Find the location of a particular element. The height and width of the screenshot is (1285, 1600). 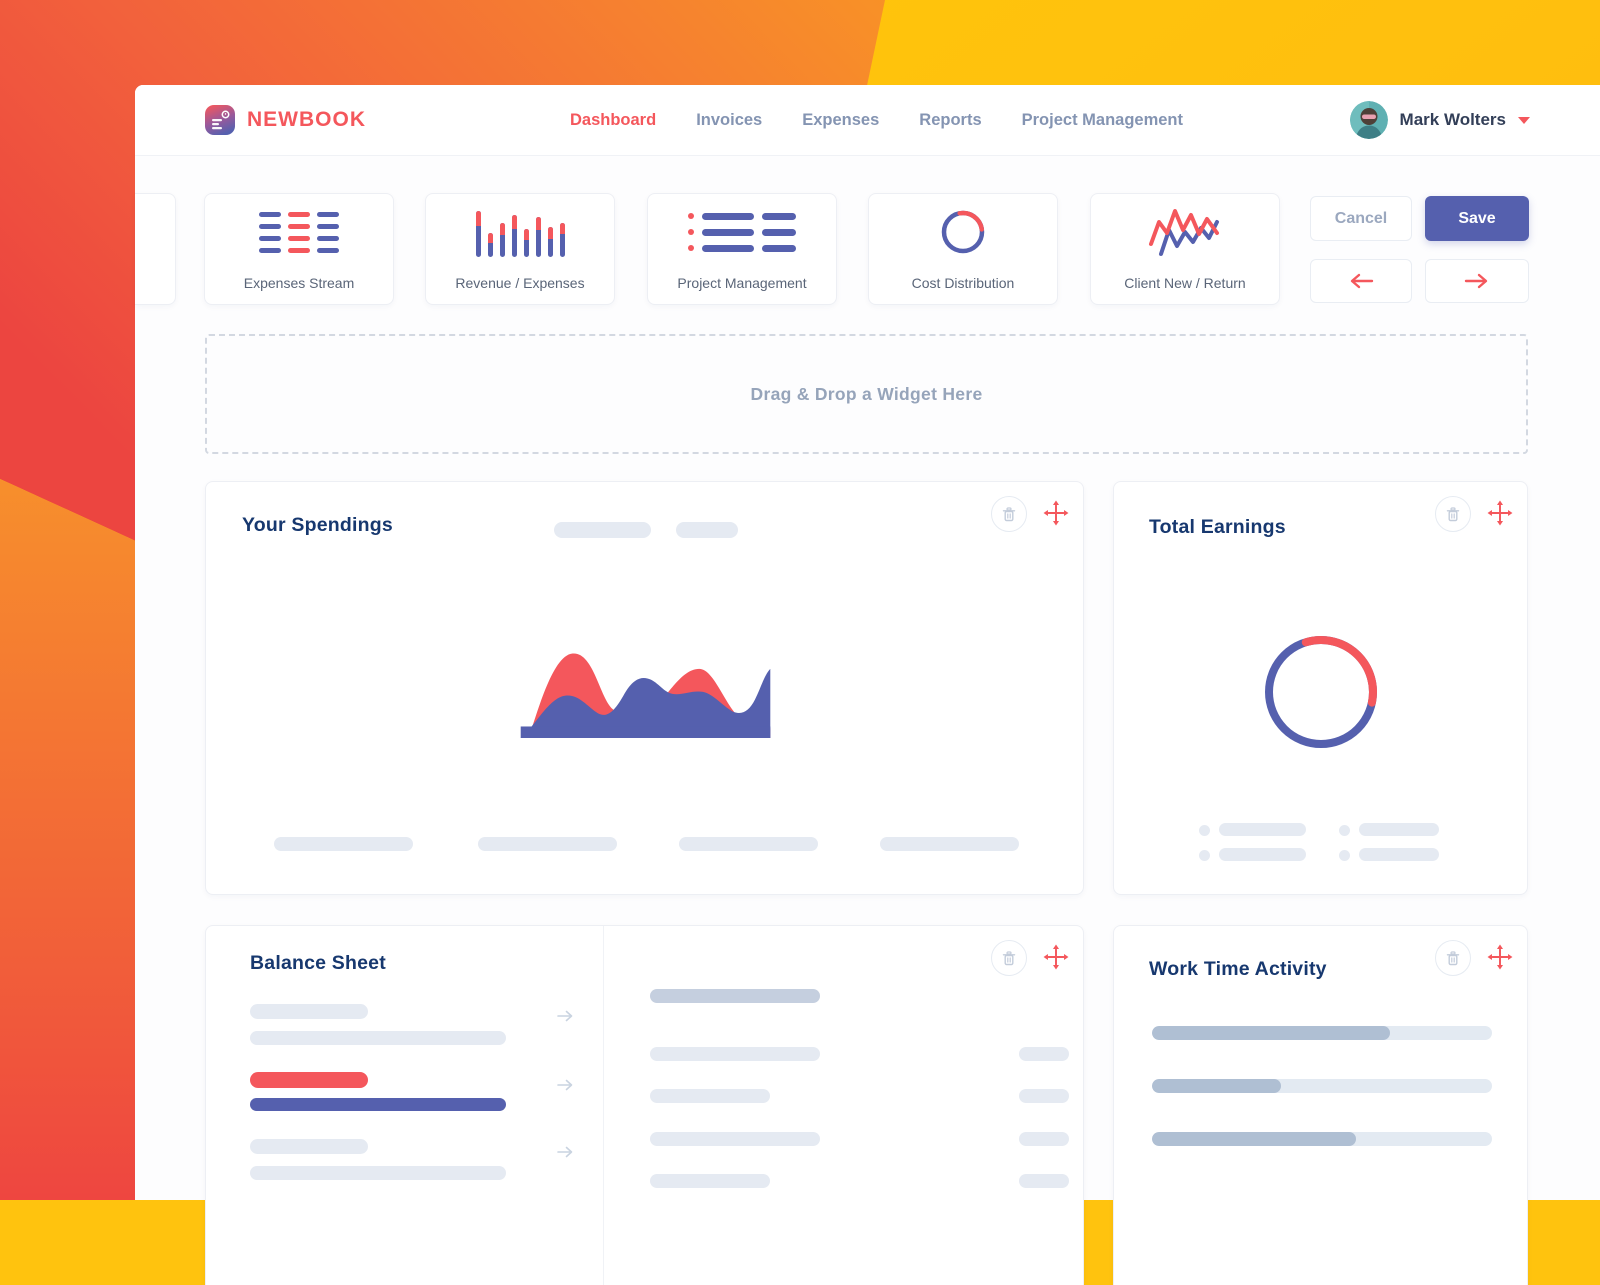

save-button: Save is located at coordinates (1477, 218).